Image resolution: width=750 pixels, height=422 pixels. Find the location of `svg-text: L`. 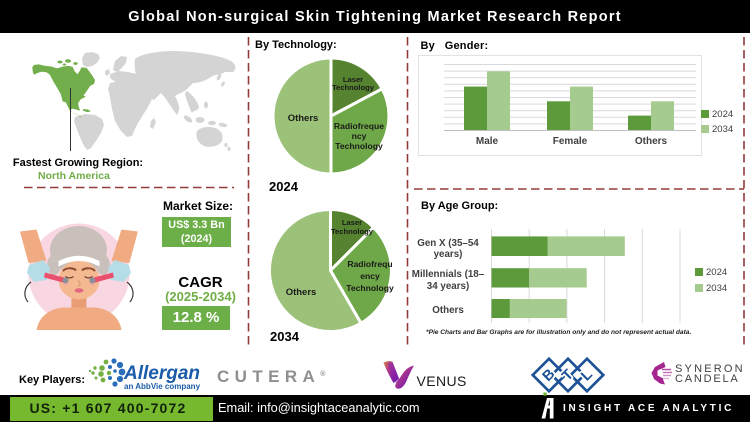

svg-text: L is located at coordinates (587, 376).